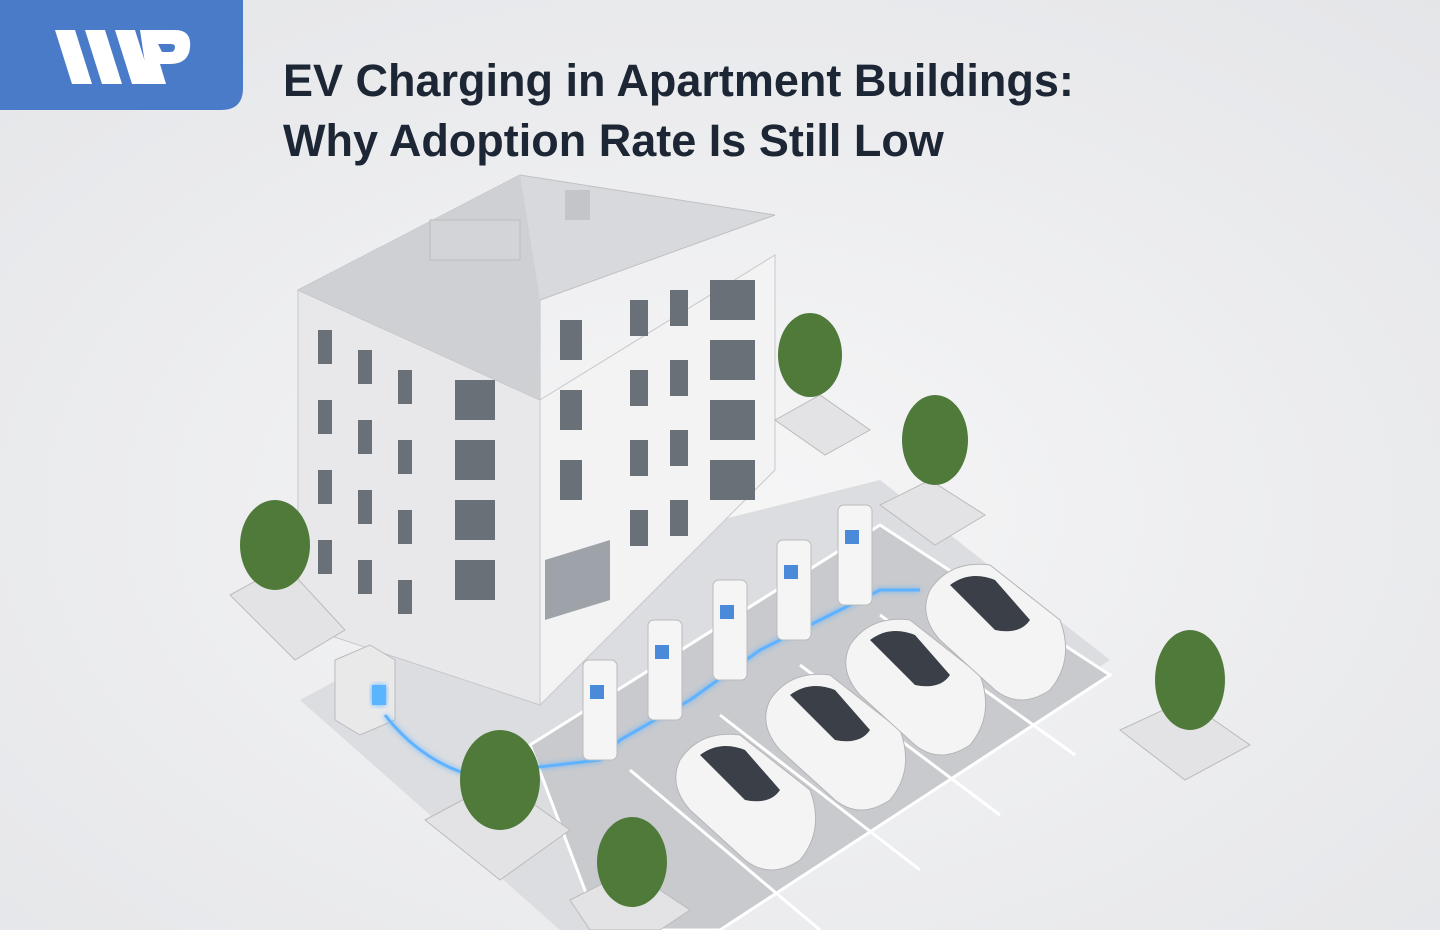 The height and width of the screenshot is (930, 1440). What do you see at coordinates (678, 80) in the screenshot?
I see `title-line: EV Charging in Apartment Buildings:` at bounding box center [678, 80].